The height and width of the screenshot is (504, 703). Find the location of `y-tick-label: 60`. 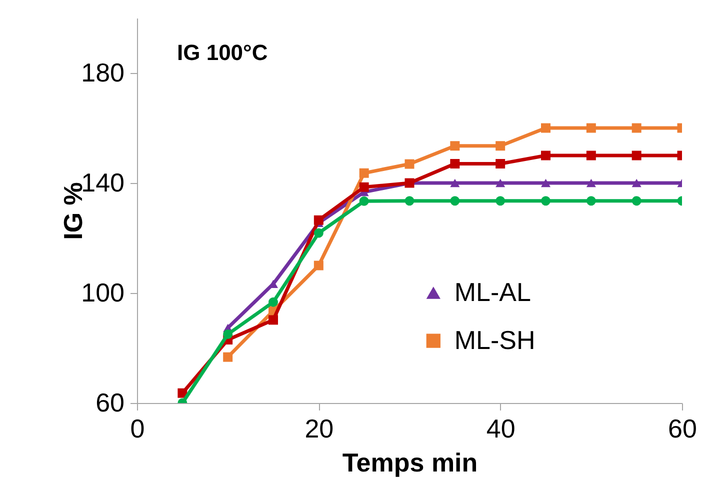

y-tick-label: 60 is located at coordinates (110, 403).